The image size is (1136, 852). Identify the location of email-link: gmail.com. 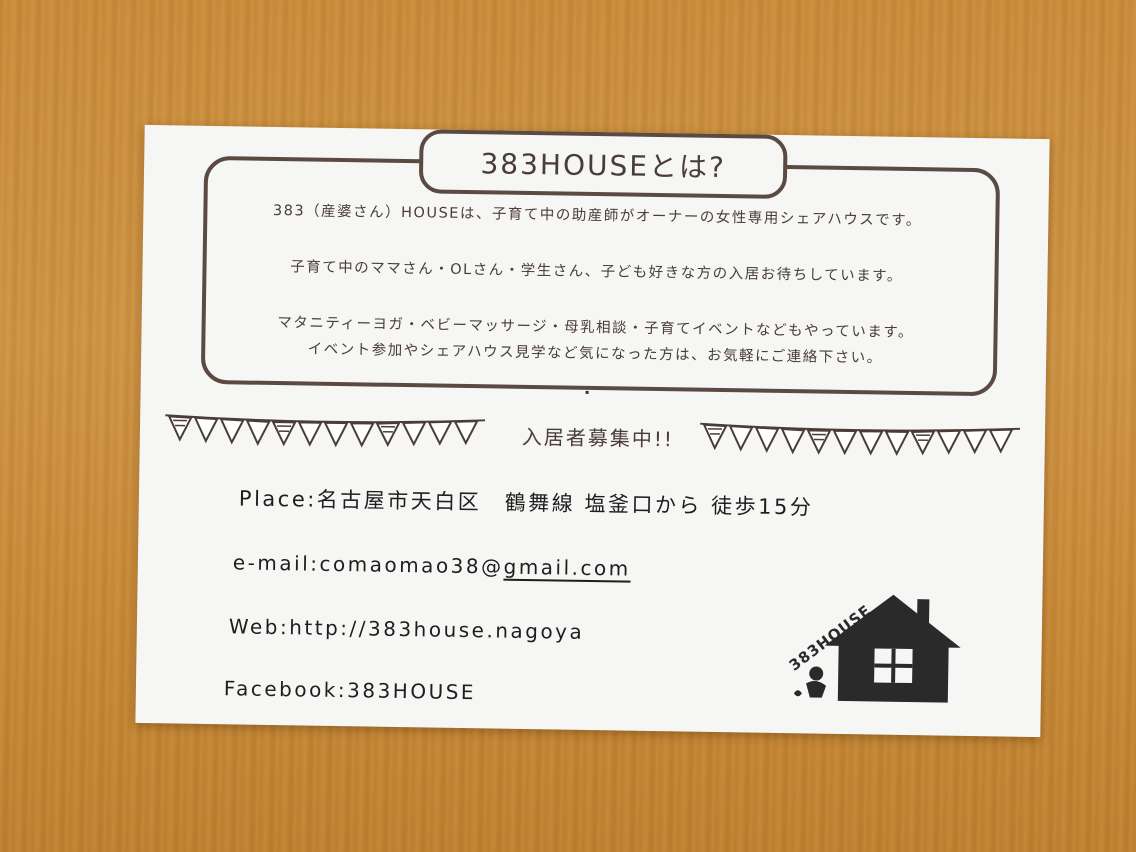
(567, 567).